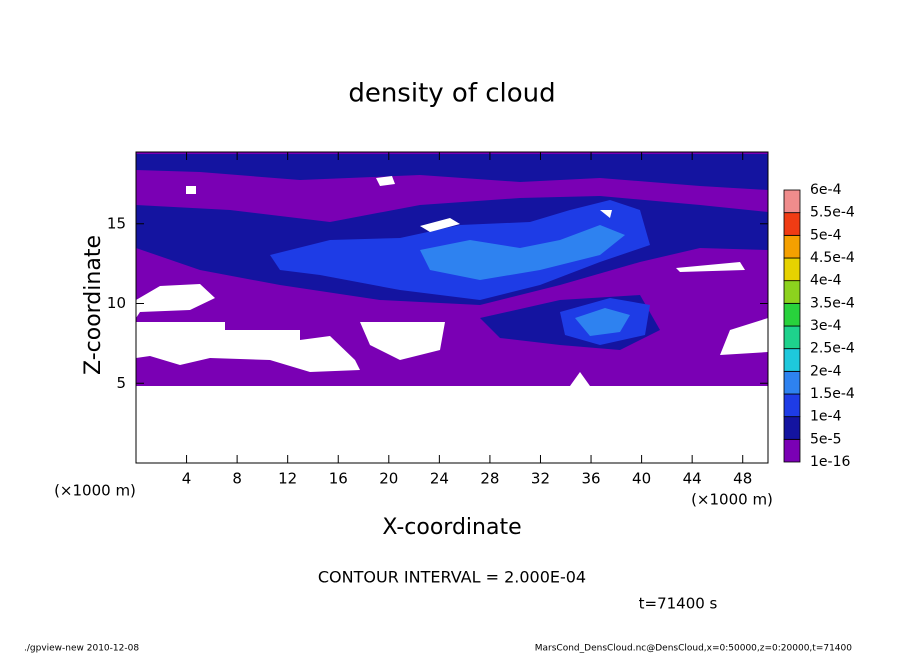  What do you see at coordinates (95, 491) in the screenshot?
I see `y-unit-label: (×1000 m)` at bounding box center [95, 491].